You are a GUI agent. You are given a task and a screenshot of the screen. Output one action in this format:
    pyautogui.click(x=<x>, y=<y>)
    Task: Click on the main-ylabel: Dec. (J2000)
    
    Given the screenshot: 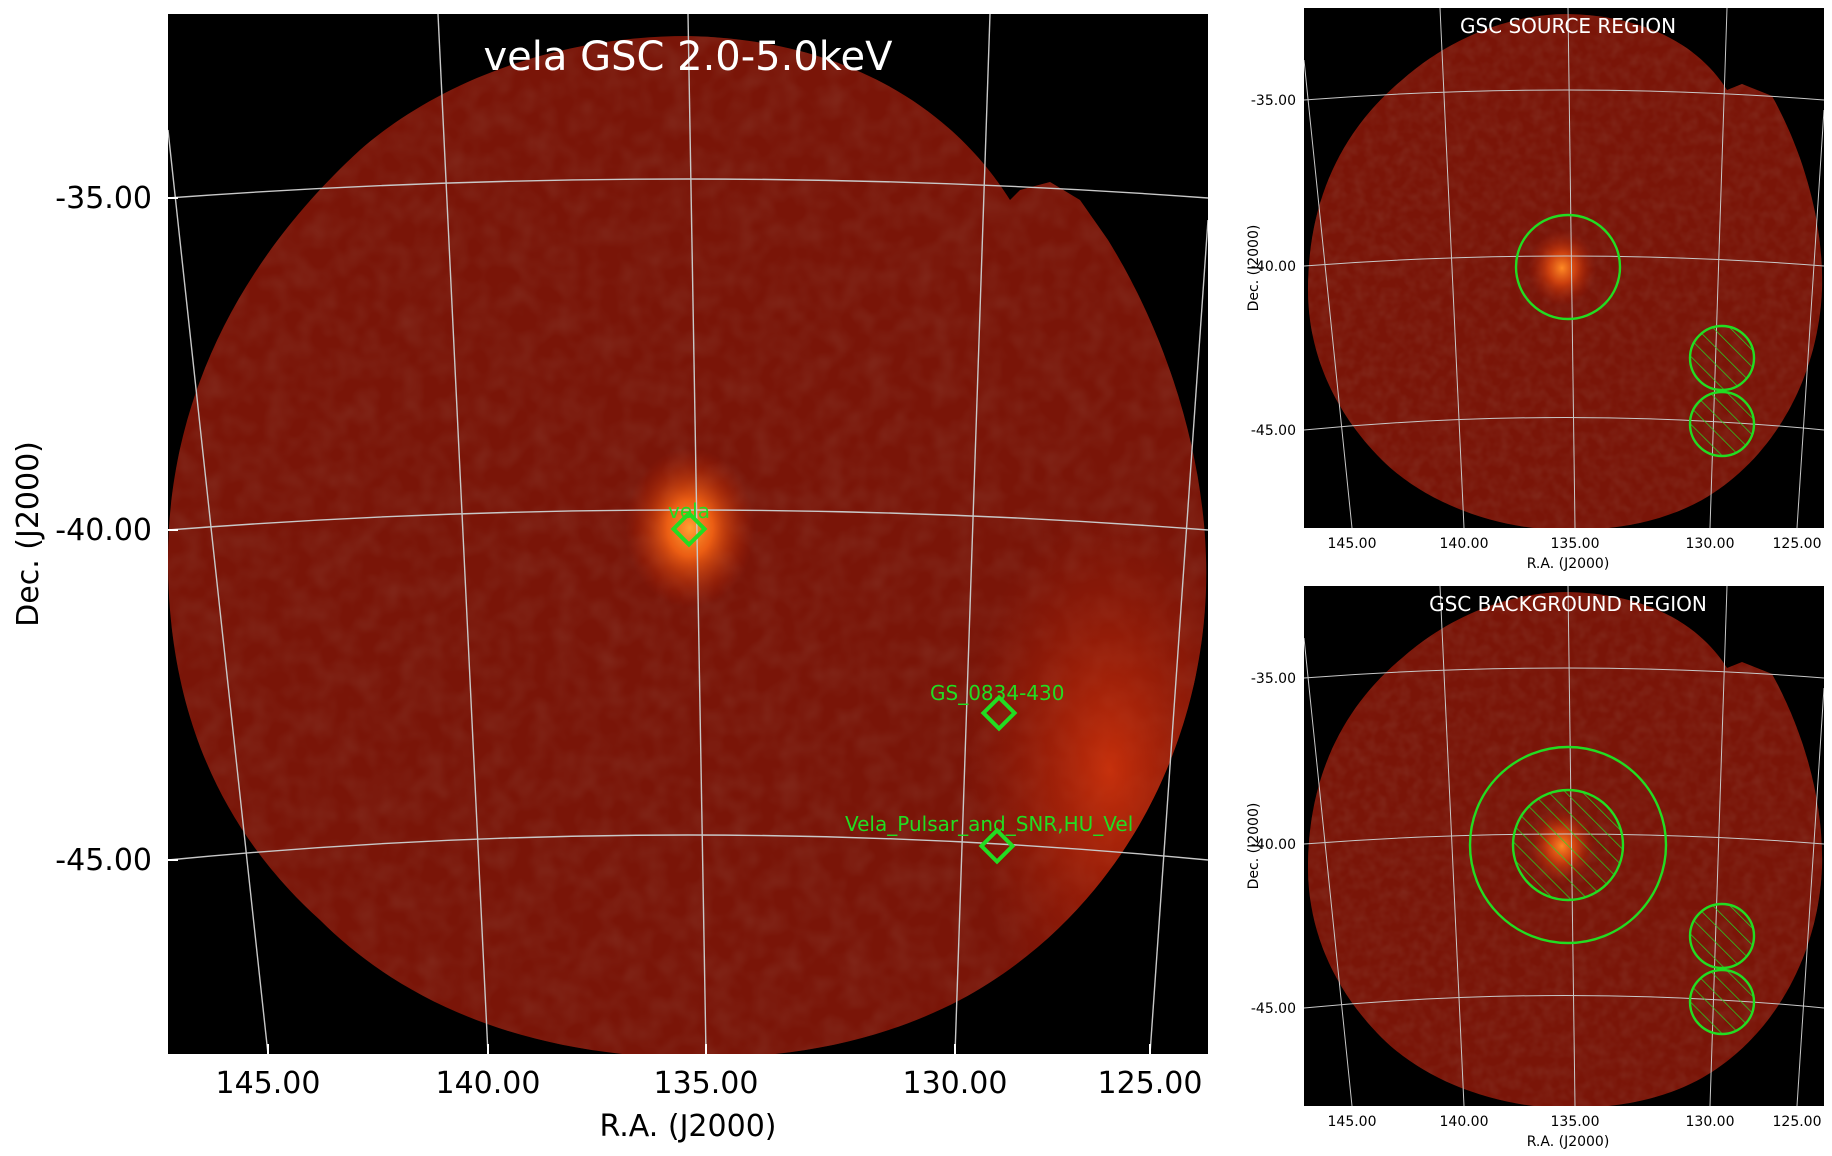 What is the action you would take?
    pyautogui.click(x=28, y=534)
    